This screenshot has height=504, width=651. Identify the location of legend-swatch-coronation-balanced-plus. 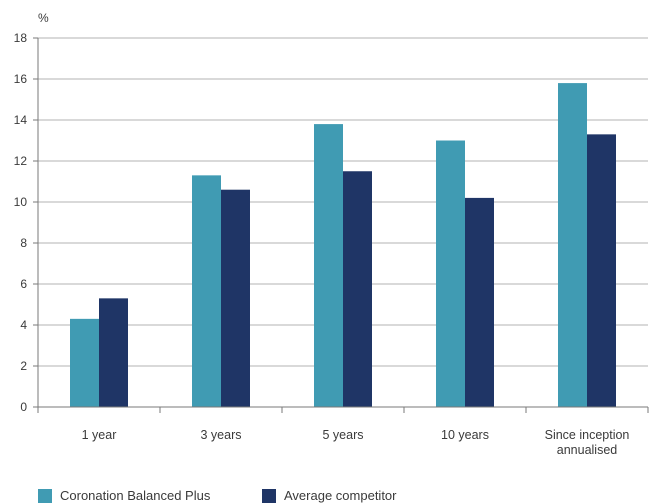
(45, 496).